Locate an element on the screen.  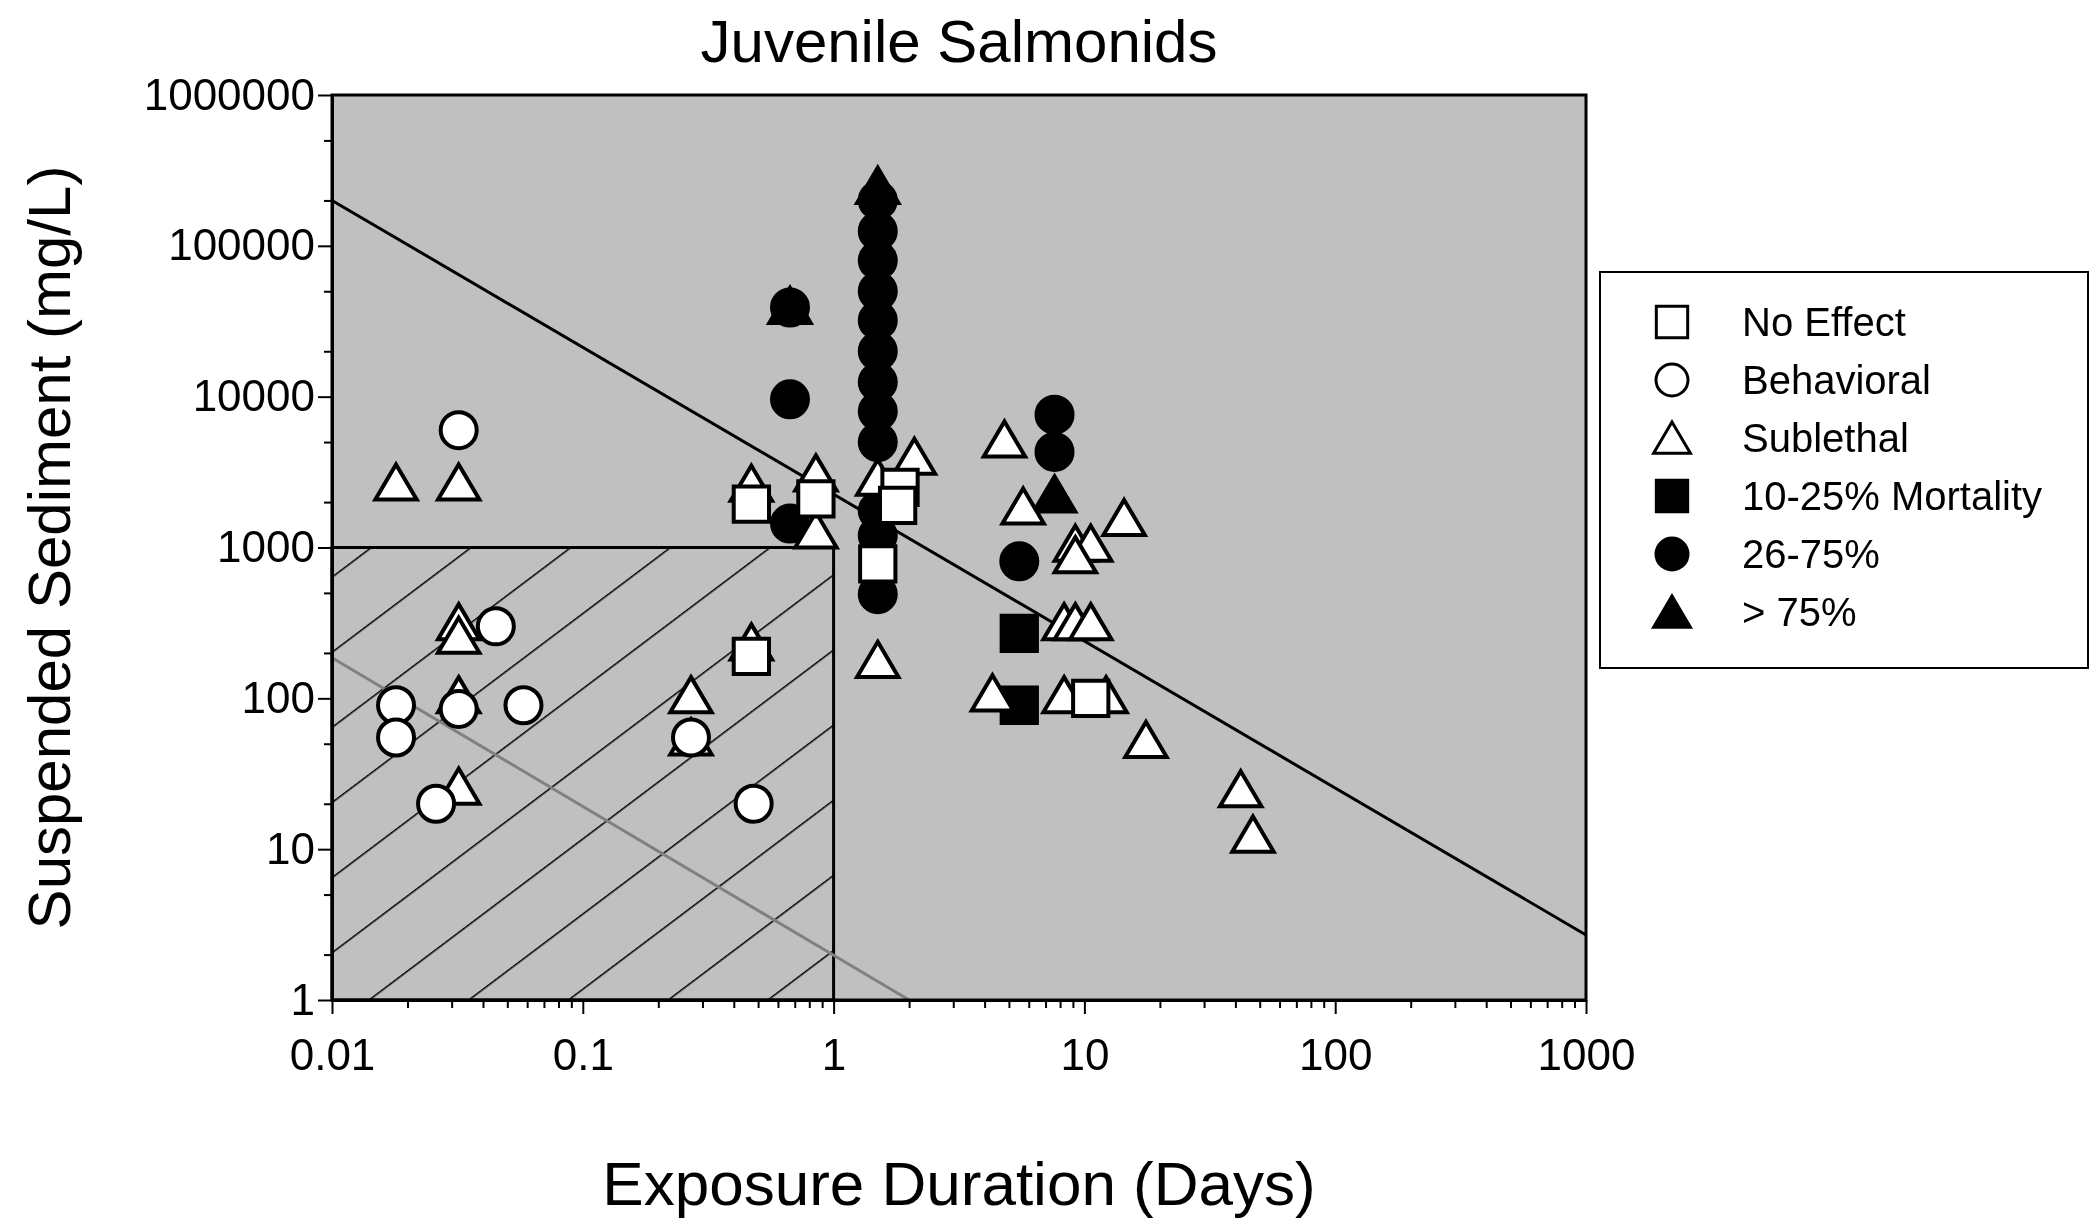
y-tick-label: 1000000 is located at coordinates (229, 94).